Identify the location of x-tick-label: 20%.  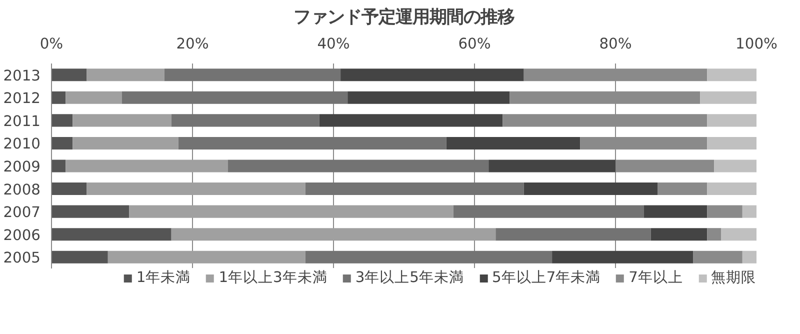
(192, 44).